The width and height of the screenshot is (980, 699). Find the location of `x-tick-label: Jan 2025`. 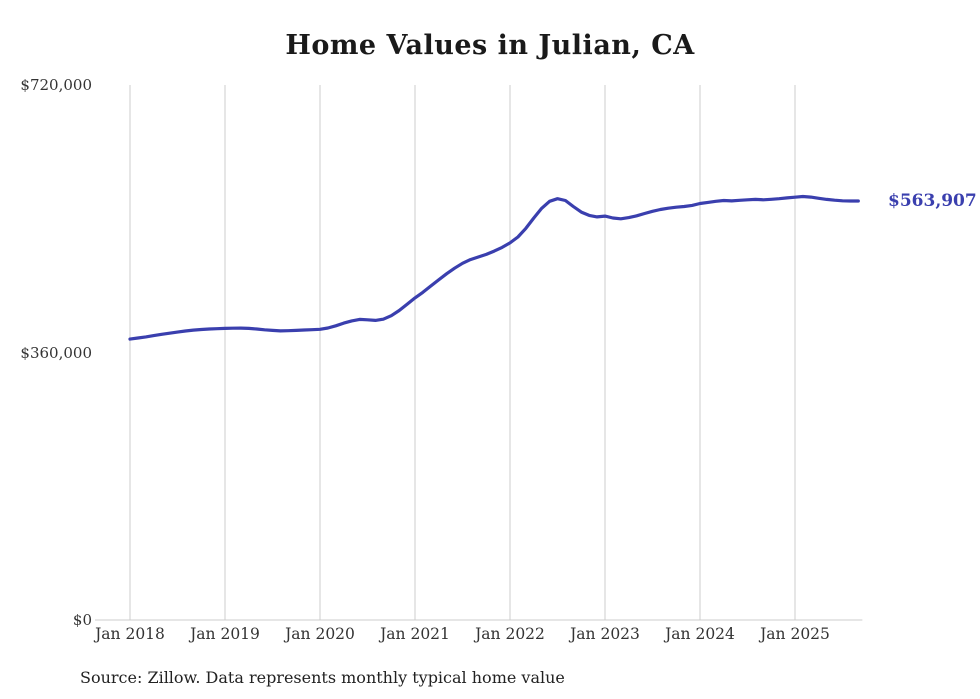

x-tick-label: Jan 2025 is located at coordinates (795, 634).